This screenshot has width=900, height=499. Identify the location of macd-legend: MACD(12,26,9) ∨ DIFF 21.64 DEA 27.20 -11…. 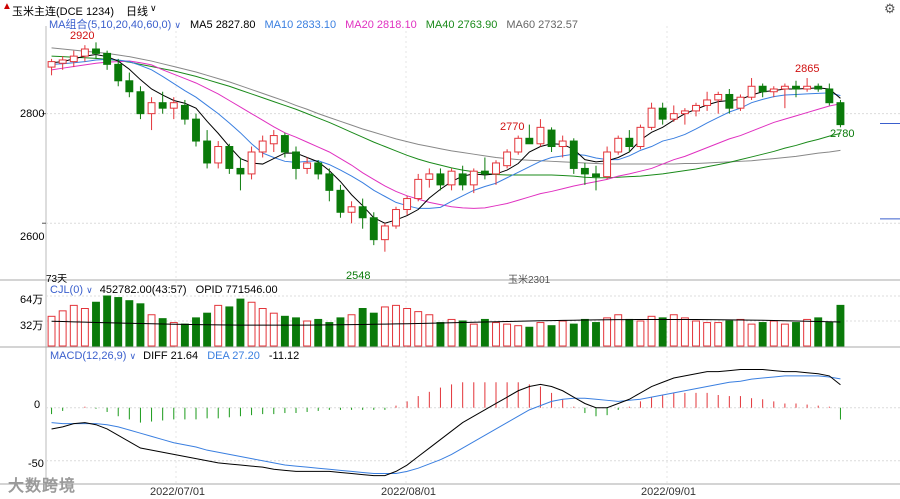
(174, 356).